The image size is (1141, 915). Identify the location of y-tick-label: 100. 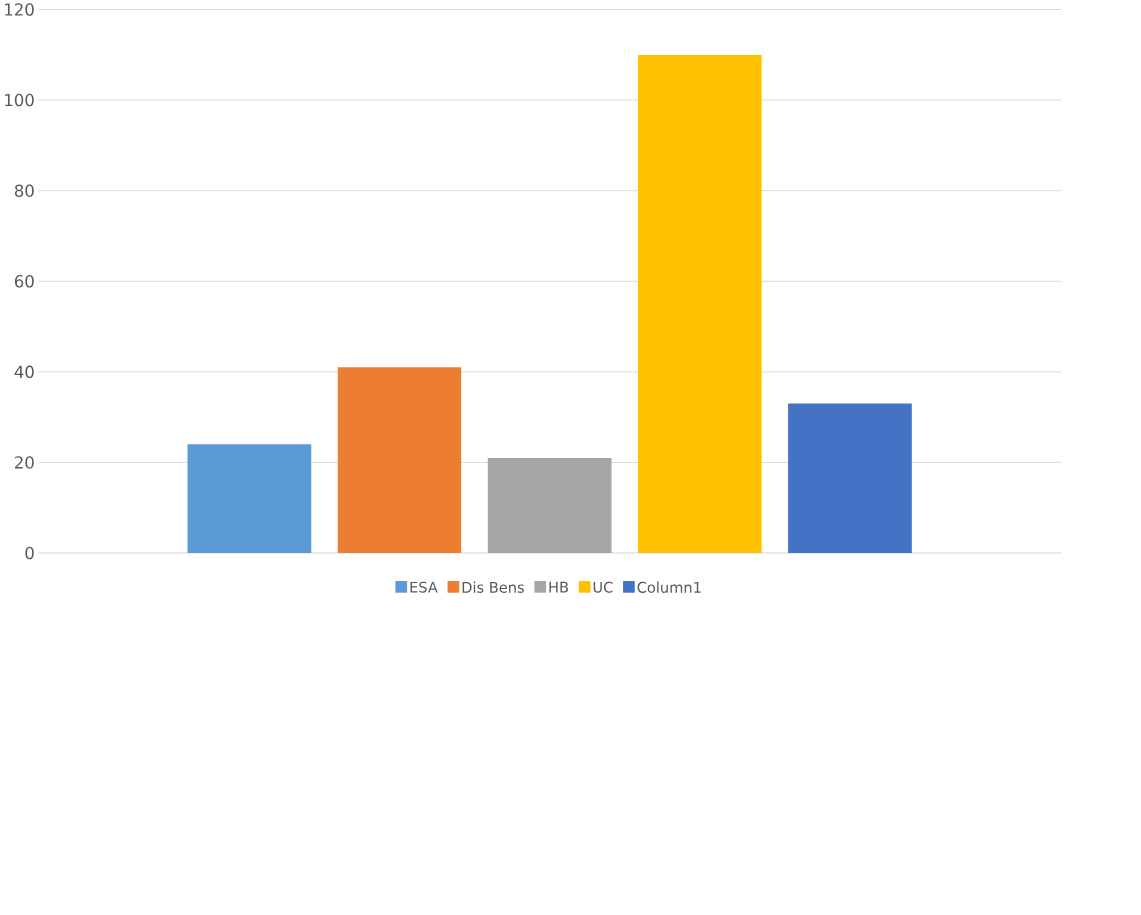
(19, 100).